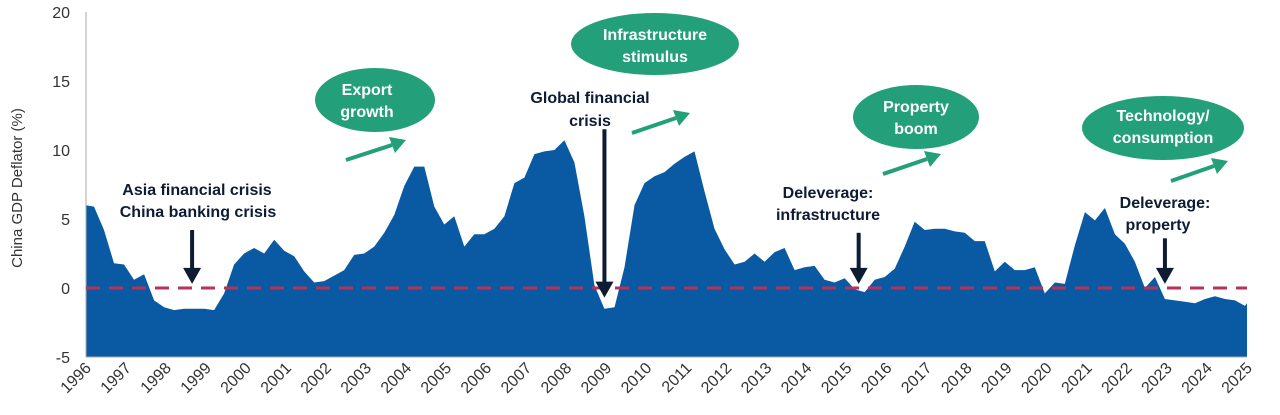  What do you see at coordinates (61, 13) in the screenshot?
I see `y-tick-label: 20` at bounding box center [61, 13].